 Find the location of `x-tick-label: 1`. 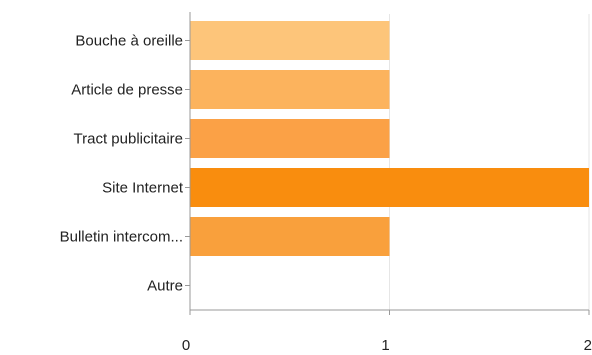

x-tick-label: 1 is located at coordinates (385, 345).